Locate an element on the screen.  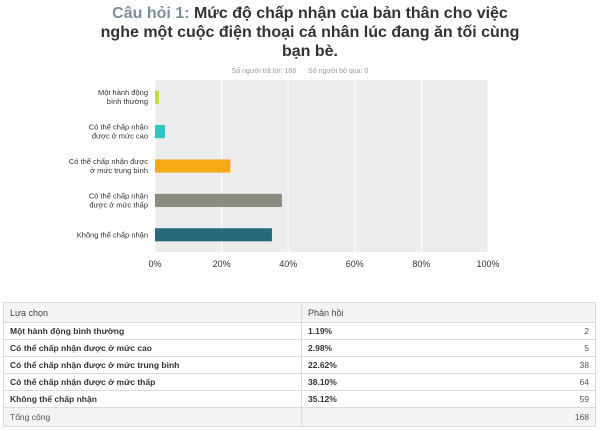
row-count: 64 is located at coordinates (555, 382).